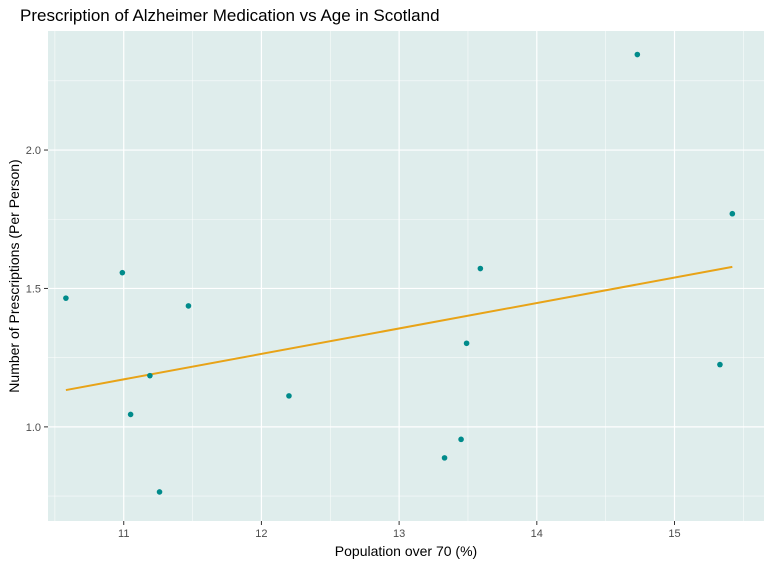  I want to click on x-axis-title: Population over 70 (%), so click(406, 551).